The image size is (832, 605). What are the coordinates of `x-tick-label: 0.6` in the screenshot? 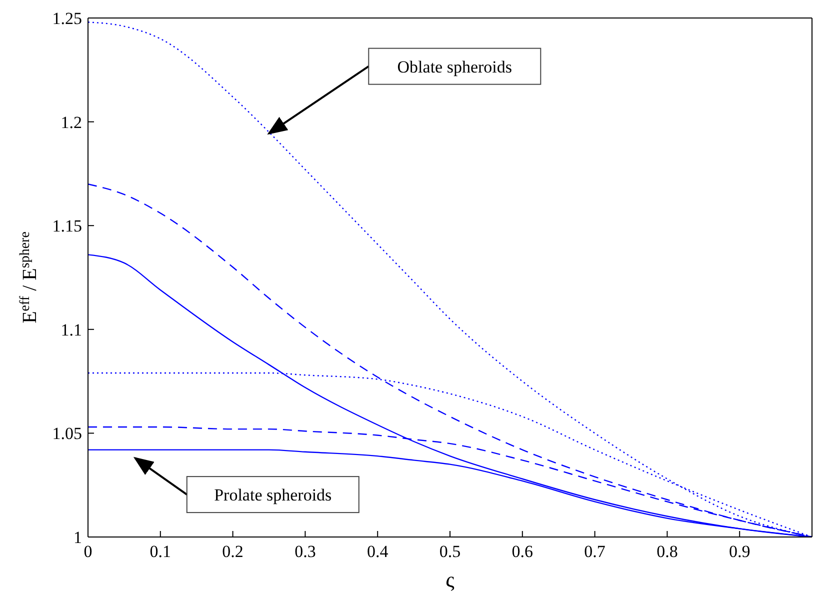 It's located at (523, 552).